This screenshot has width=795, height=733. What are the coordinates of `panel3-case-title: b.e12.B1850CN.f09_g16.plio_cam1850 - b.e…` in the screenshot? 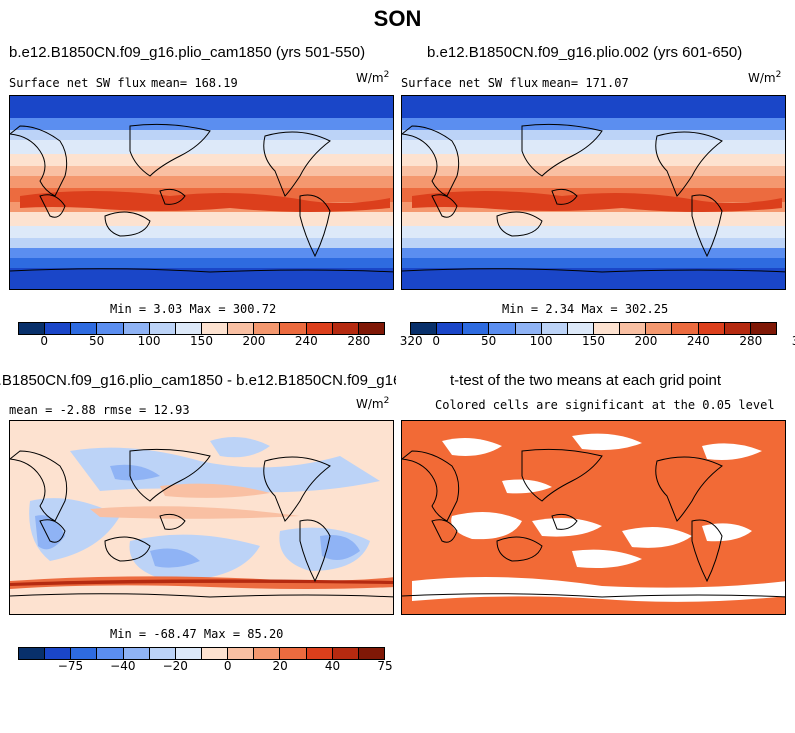 It's located at (198, 380).